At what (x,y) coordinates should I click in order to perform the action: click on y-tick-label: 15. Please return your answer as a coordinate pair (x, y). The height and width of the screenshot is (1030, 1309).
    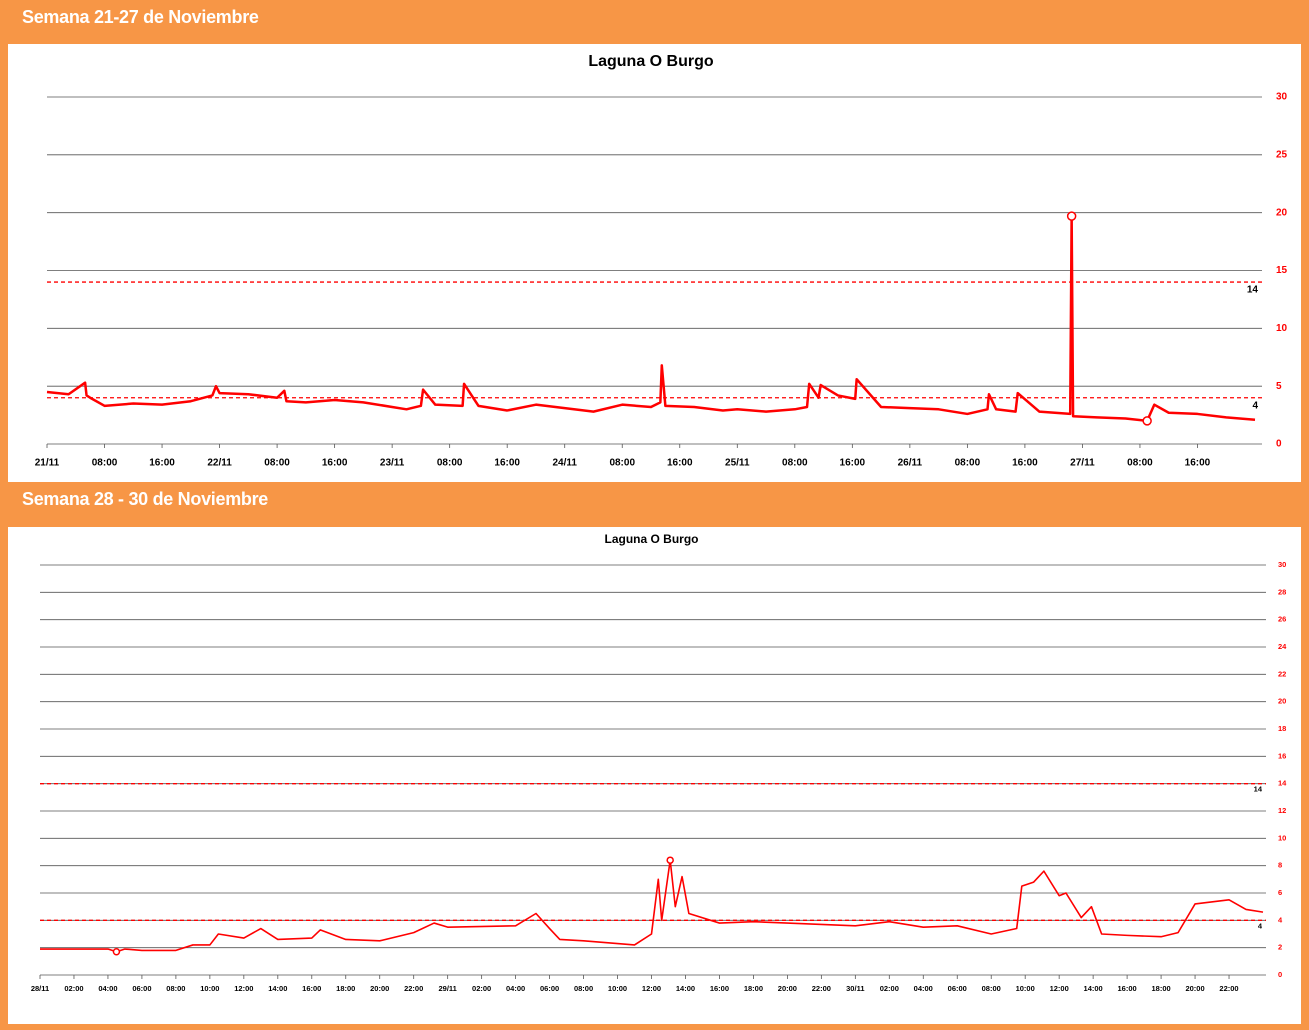
    Looking at the image, I should click on (1282, 270).